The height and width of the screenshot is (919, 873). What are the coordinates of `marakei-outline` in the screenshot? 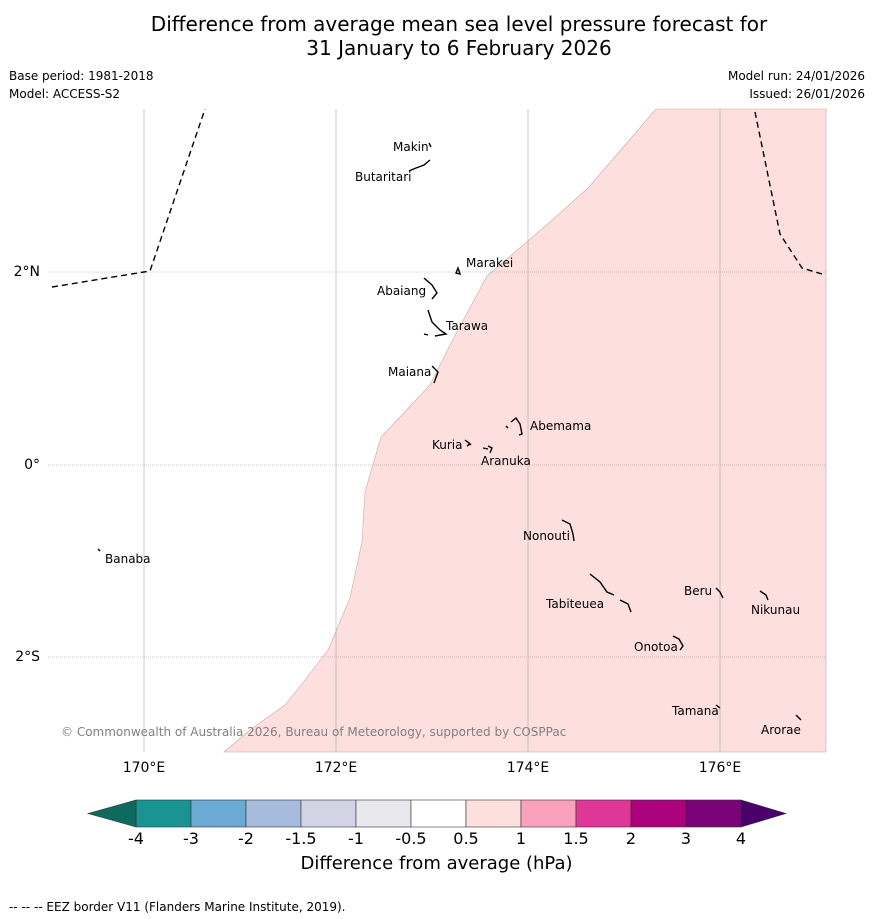 It's located at (458, 270).